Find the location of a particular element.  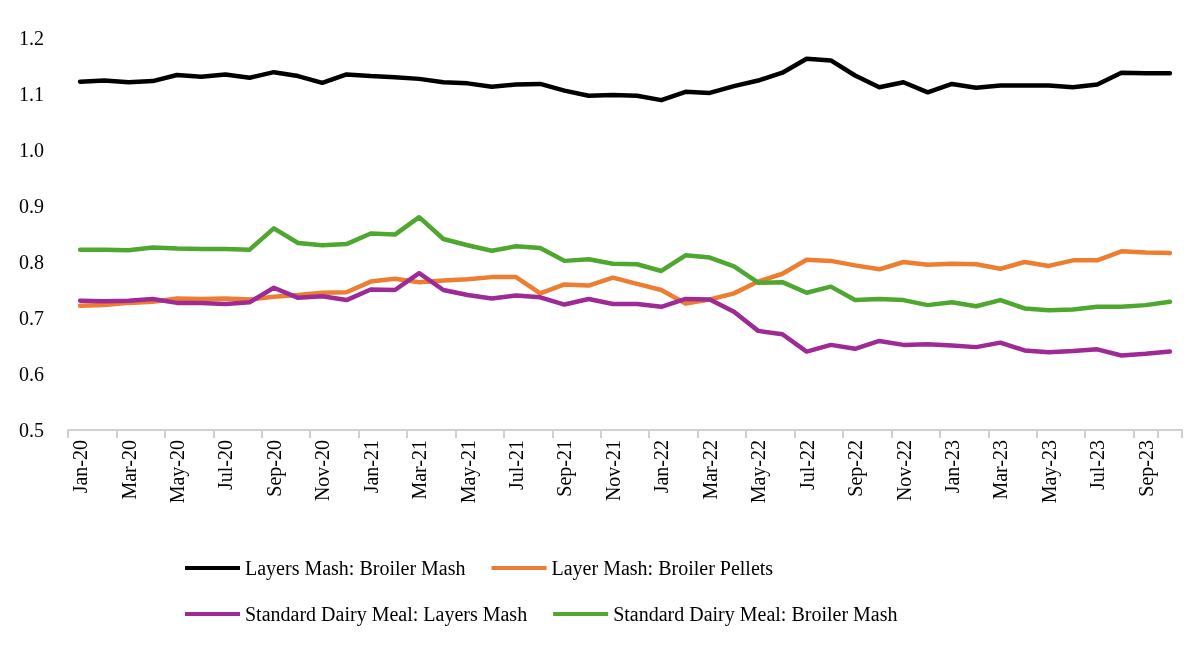

y-tick-label: 1.1 is located at coordinates (31, 94).